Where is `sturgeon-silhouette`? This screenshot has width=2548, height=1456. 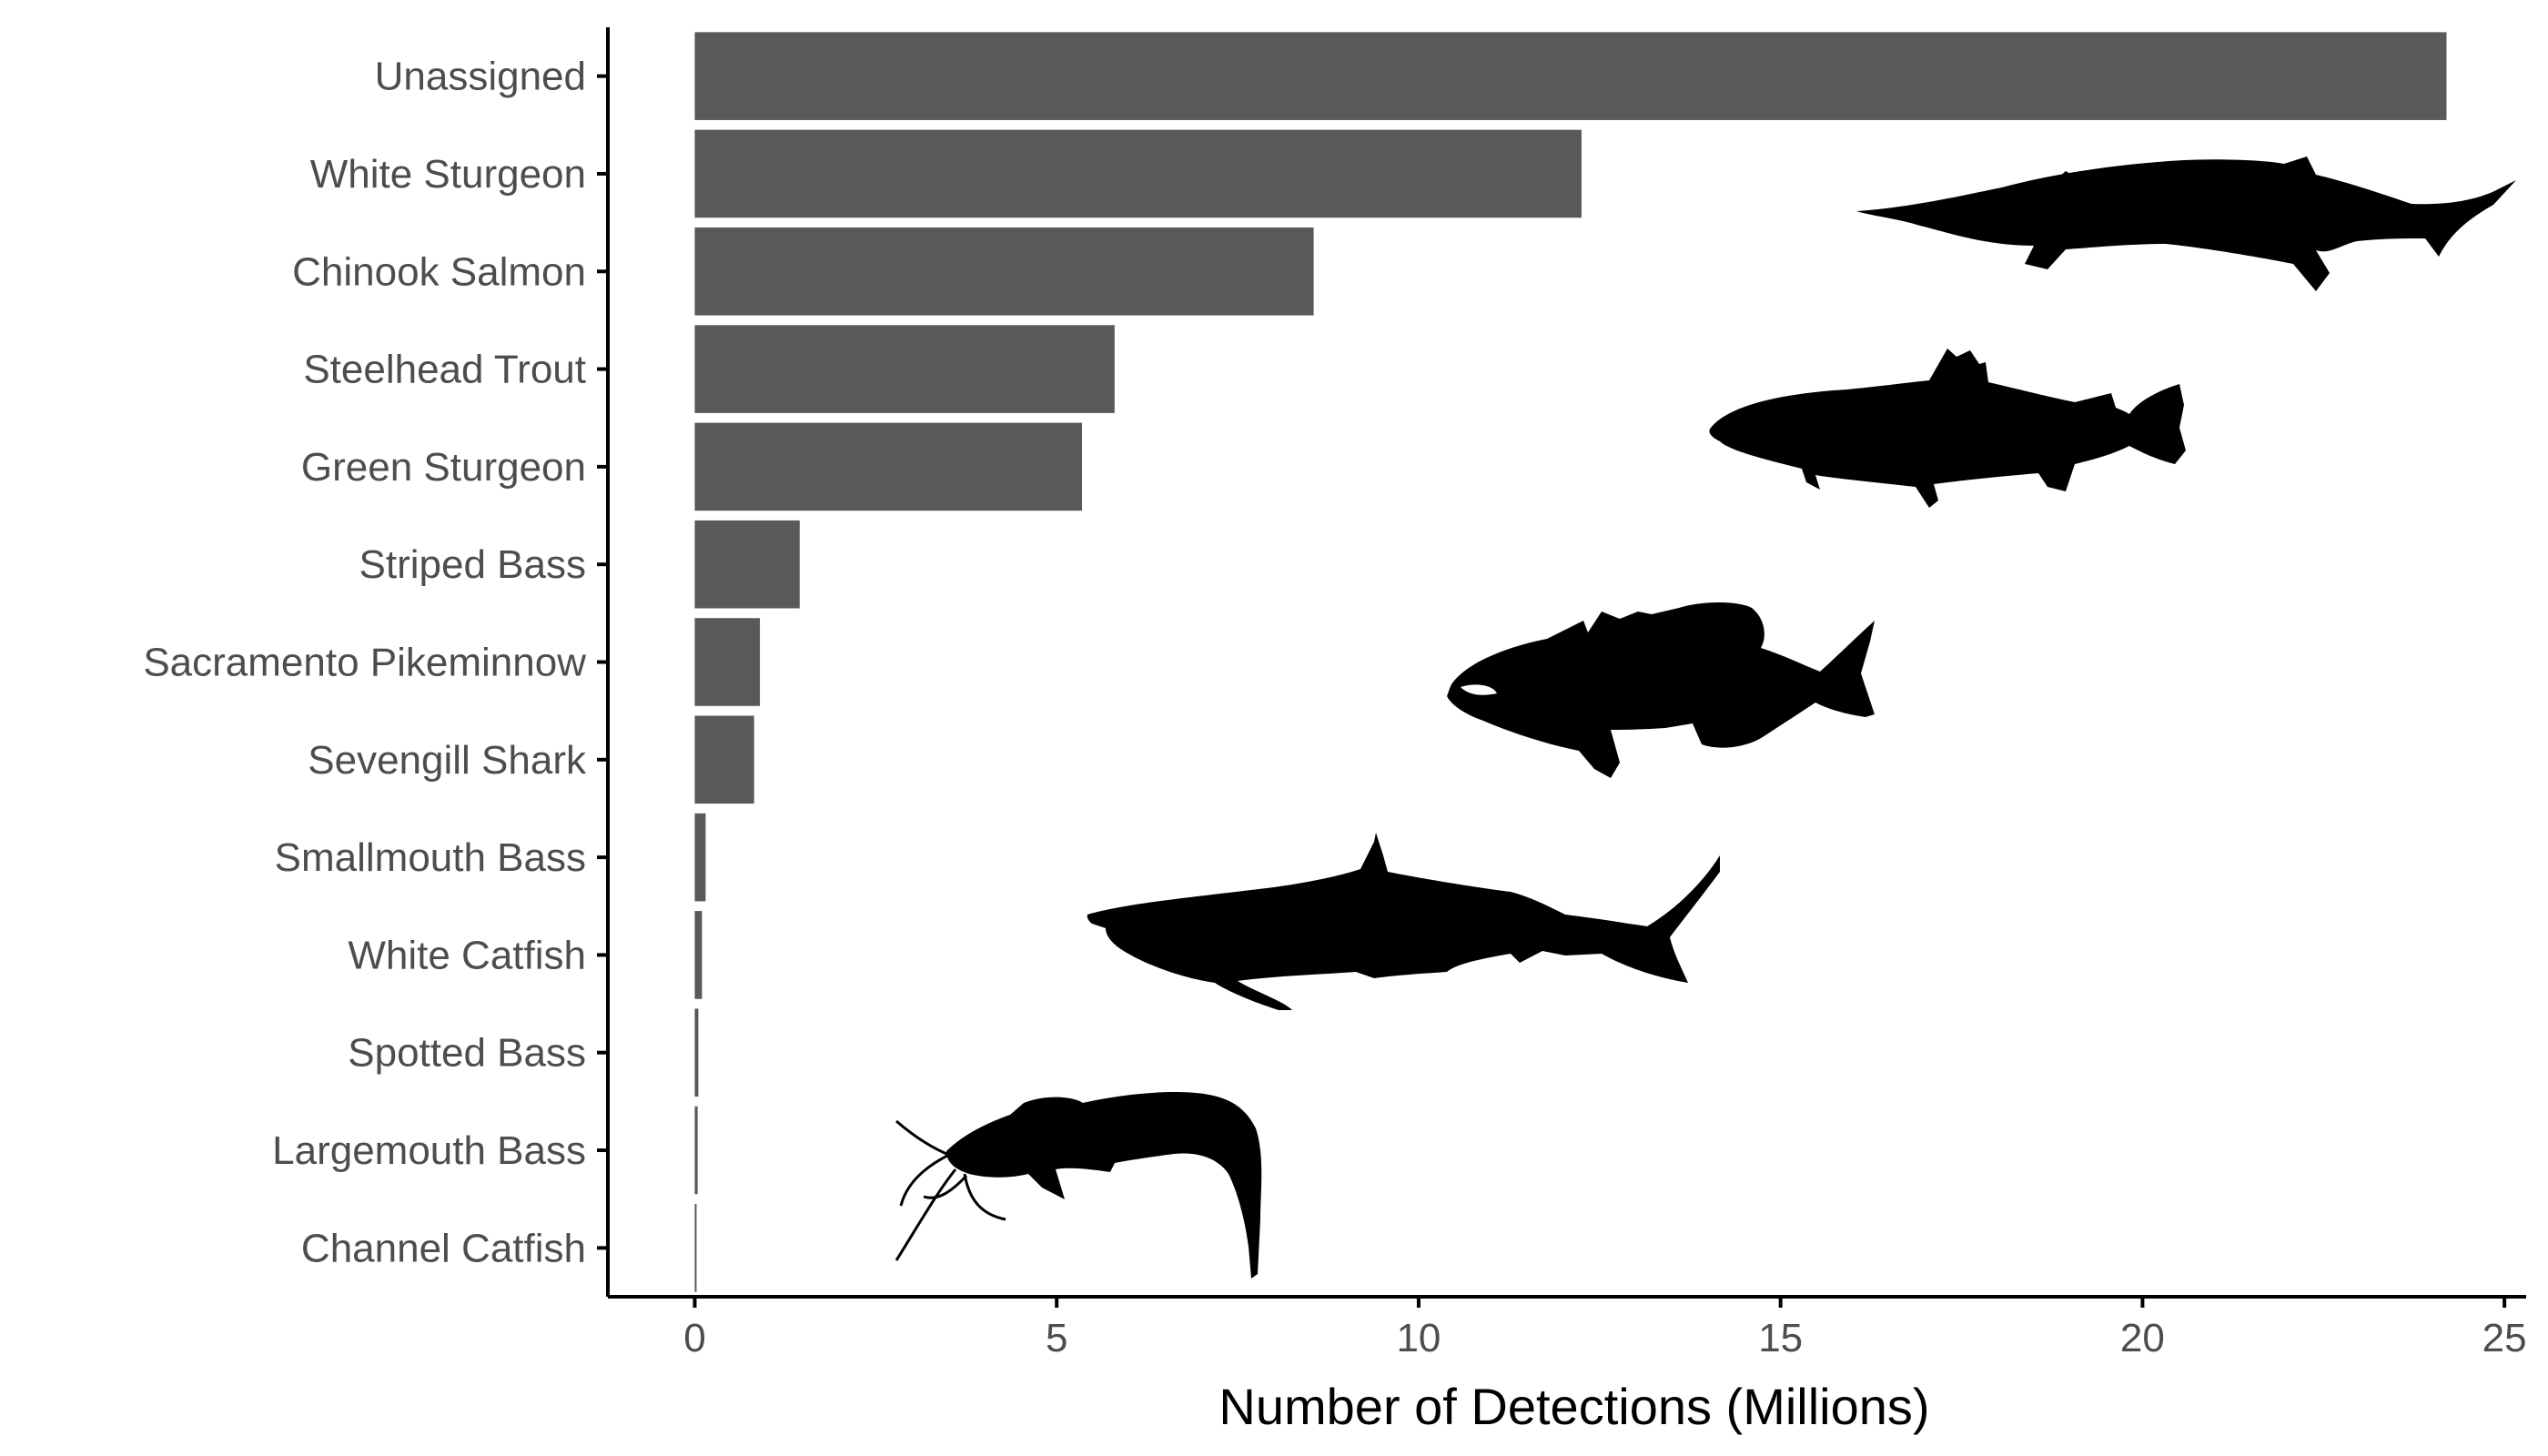
sturgeon-silhouette is located at coordinates (2186, 224).